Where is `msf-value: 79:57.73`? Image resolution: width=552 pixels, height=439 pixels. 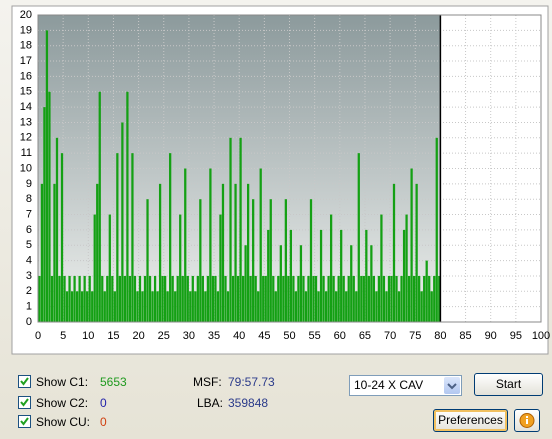
msf-value: 79:57.73 is located at coordinates (251, 382).